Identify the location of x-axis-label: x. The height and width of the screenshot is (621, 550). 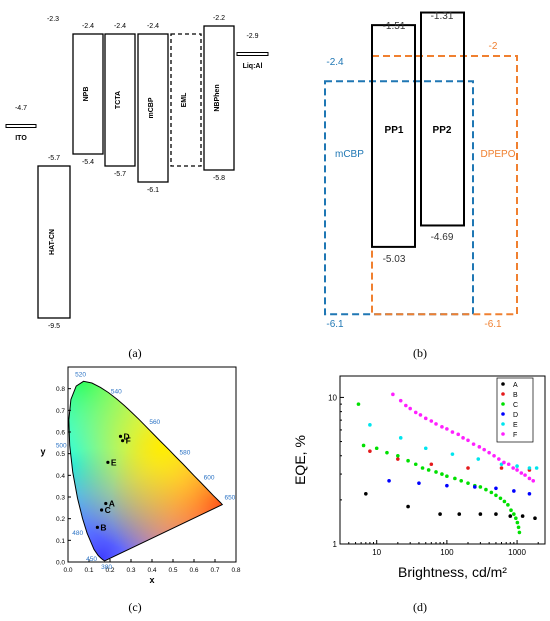
(151, 580).